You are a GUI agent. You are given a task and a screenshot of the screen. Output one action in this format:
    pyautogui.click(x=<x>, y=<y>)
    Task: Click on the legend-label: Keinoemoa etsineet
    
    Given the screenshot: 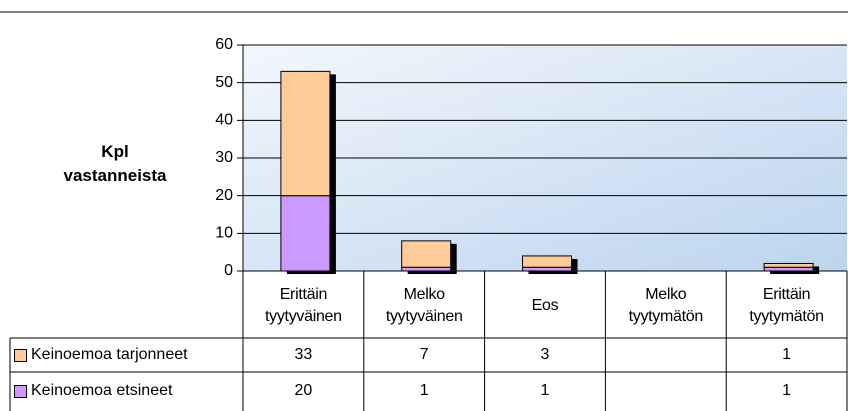 What is the action you would take?
    pyautogui.click(x=102, y=390)
    